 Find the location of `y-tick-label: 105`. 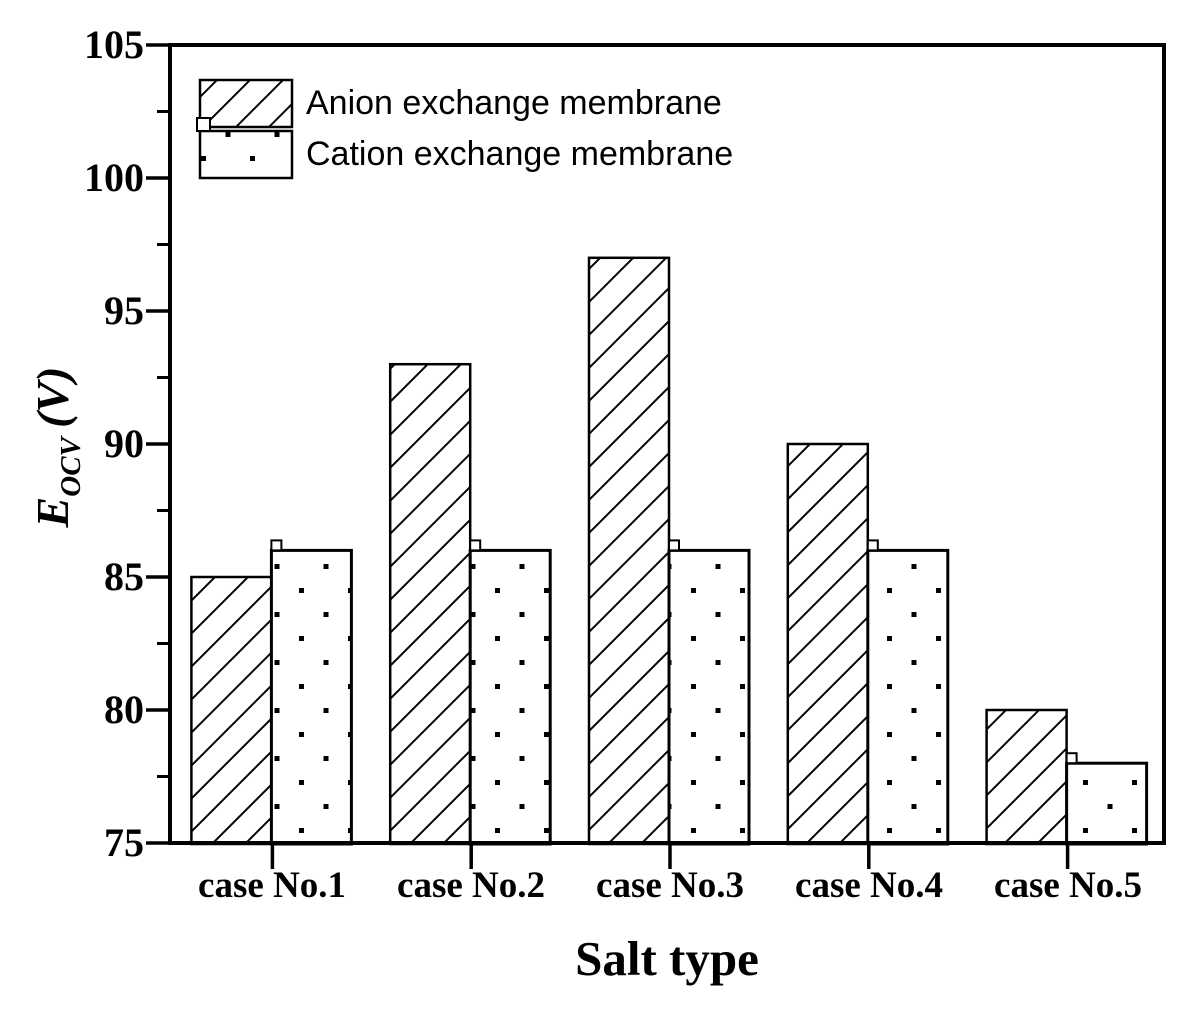

y-tick-label: 105 is located at coordinates (114, 44).